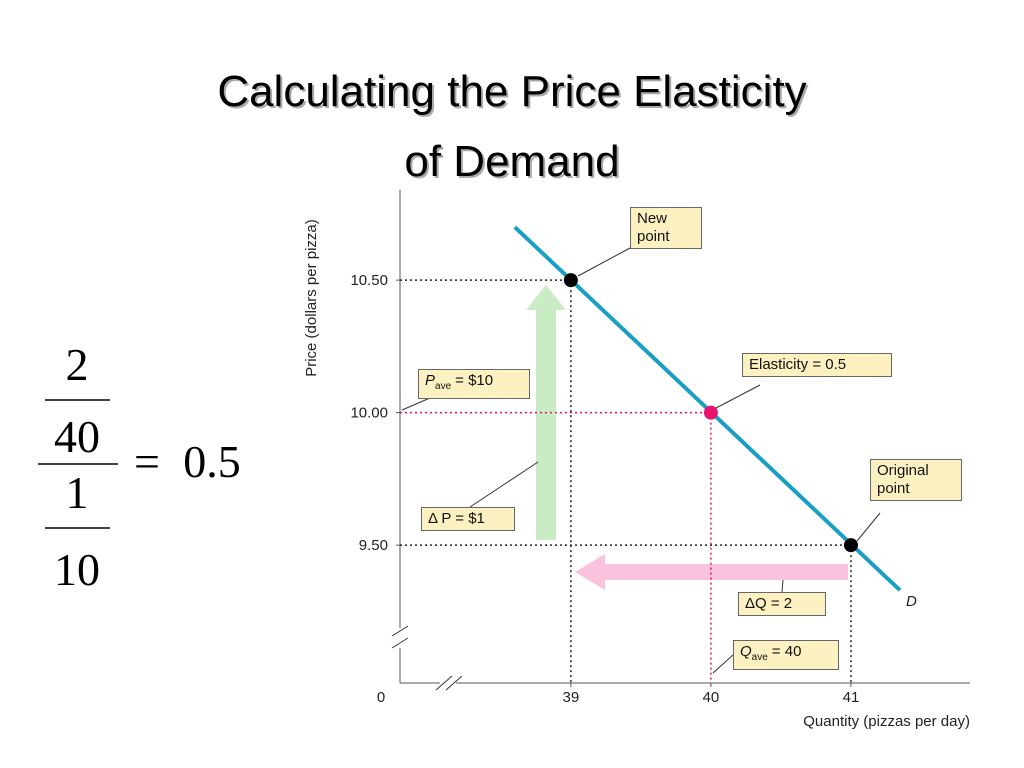 The image size is (1024, 768). I want to click on origin-label: 0, so click(381, 697).